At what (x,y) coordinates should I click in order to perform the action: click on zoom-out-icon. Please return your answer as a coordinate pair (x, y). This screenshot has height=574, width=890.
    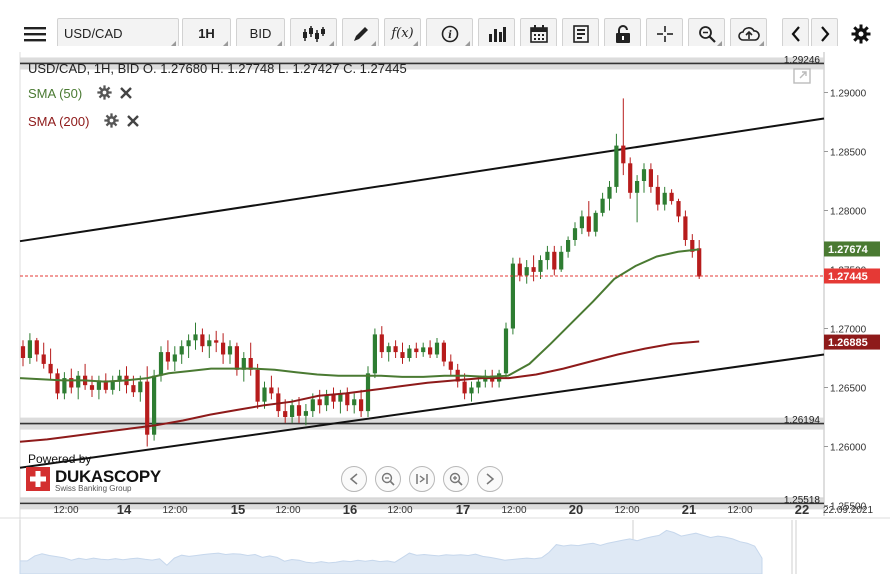
    Looking at the image, I should click on (388, 479).